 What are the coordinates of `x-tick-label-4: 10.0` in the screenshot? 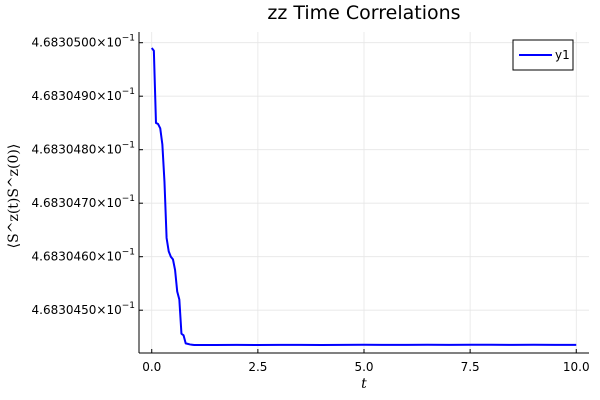 It's located at (576, 367).